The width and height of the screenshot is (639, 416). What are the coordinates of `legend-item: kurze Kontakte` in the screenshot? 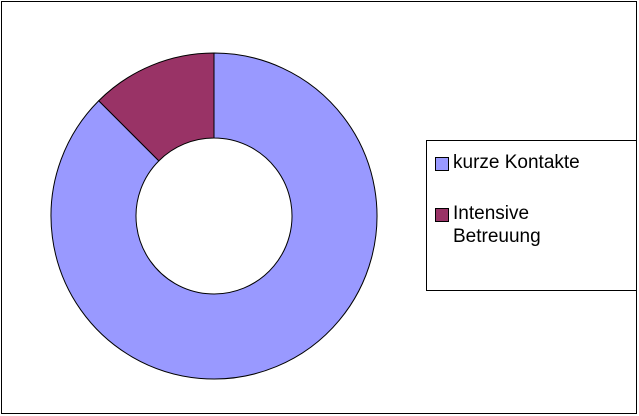 It's located at (531, 162).